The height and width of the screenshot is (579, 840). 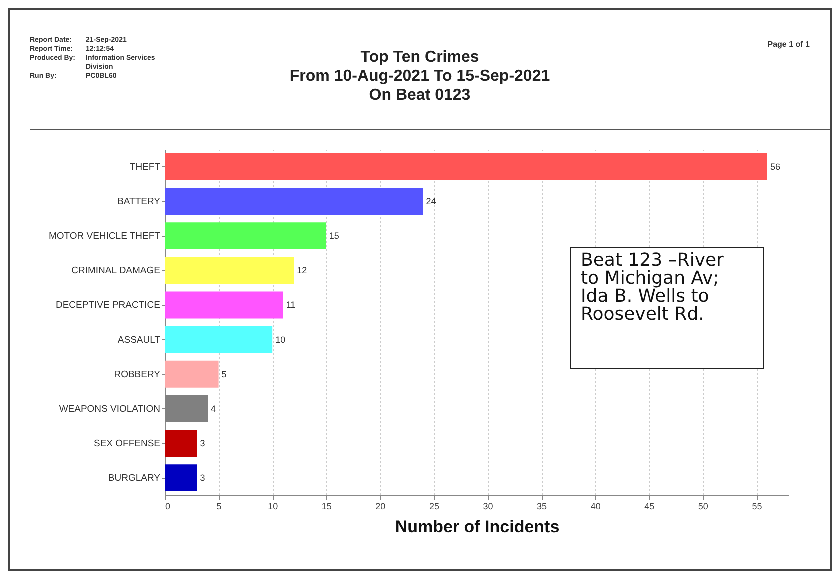 What do you see at coordinates (139, 340) in the screenshot?
I see `y-tick-label: ASSAULT` at bounding box center [139, 340].